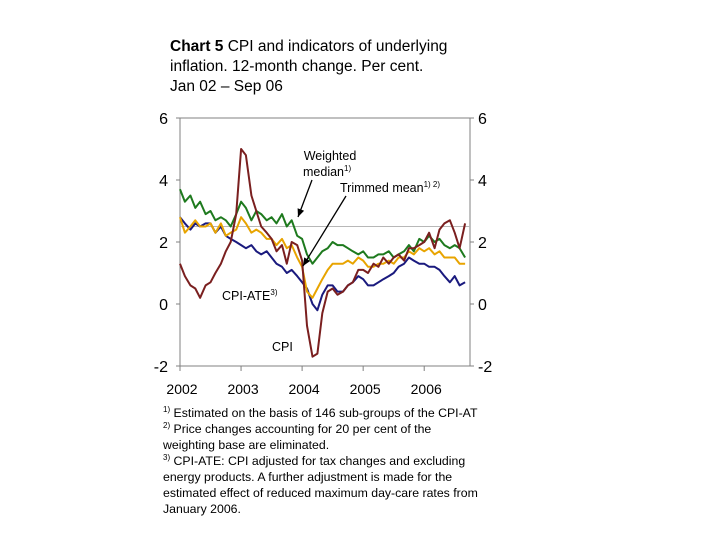 Image resolution: width=720 pixels, height=540 pixels. What do you see at coordinates (273, 292) in the screenshot?
I see `annotation-cpi-ate-sup: 3)` at bounding box center [273, 292].